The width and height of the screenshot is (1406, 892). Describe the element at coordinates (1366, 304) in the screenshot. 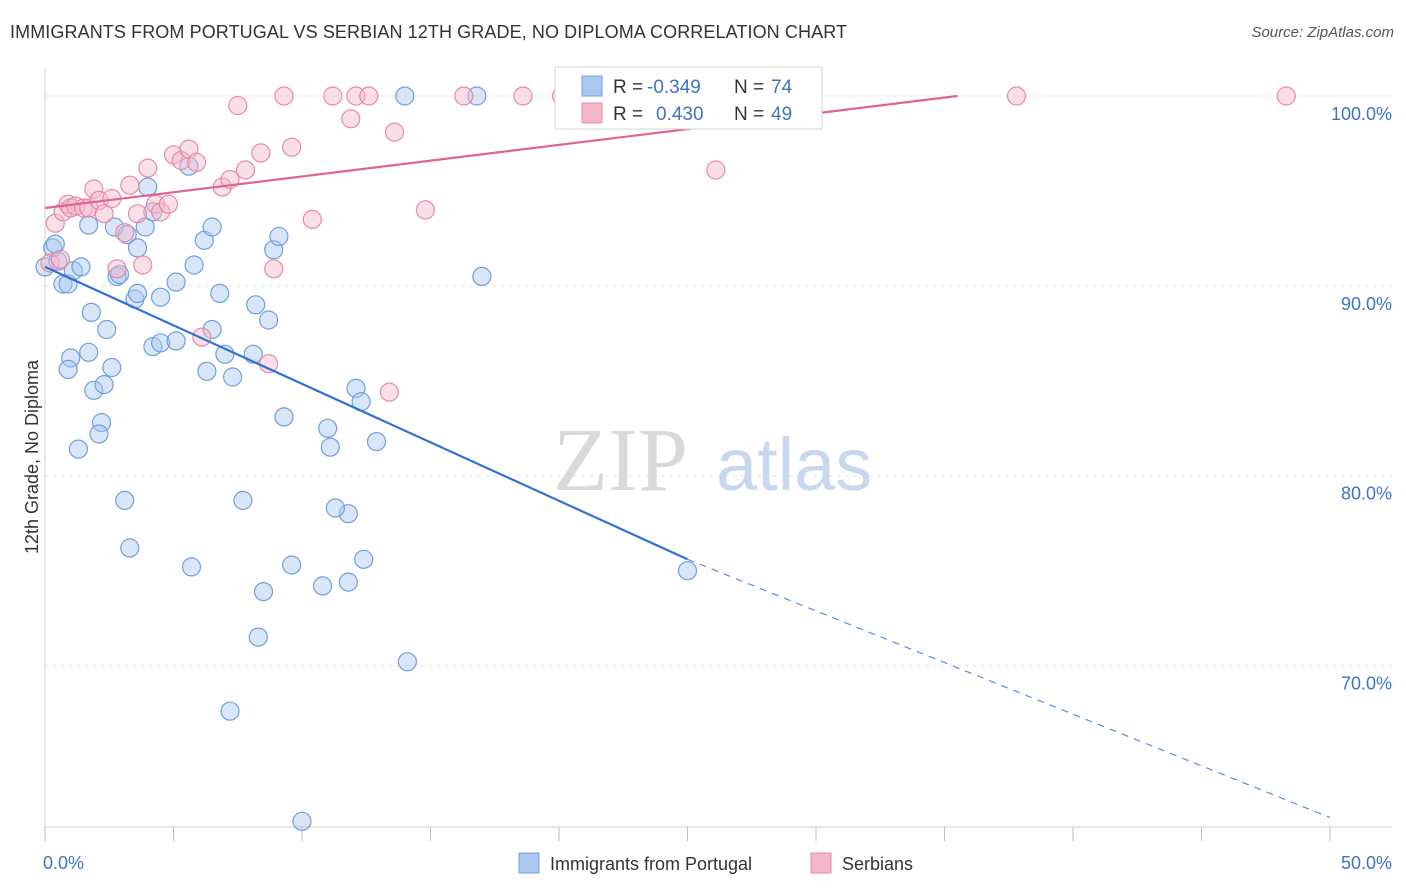

I see `y-tick-label: 90.0%` at that location.